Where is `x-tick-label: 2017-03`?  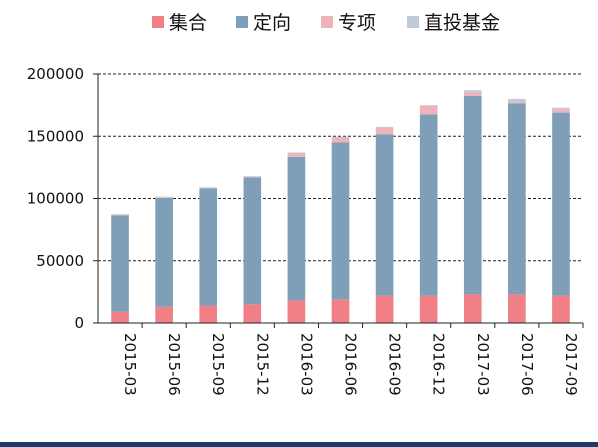 x-tick-label: 2017-03 is located at coordinates (483, 364).